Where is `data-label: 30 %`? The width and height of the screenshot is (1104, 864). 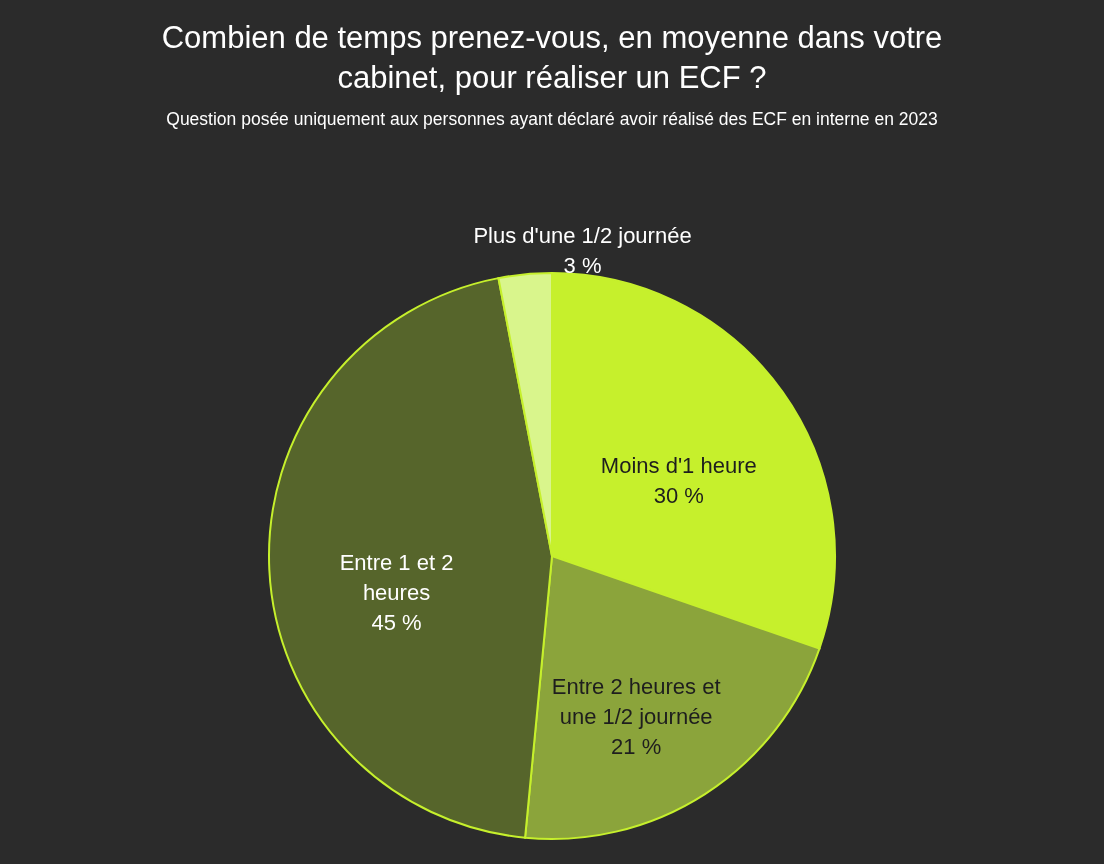 data-label: 30 % is located at coordinates (678, 495).